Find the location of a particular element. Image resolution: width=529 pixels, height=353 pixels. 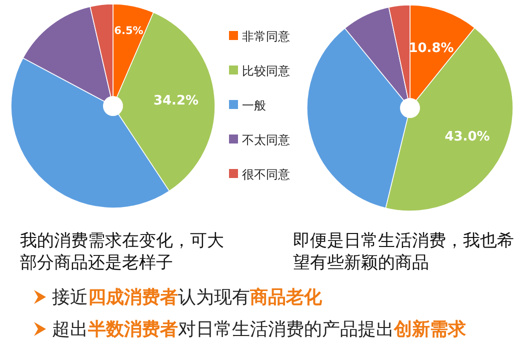

text: 即便是日常生活消费，我也希望有些新颖的商品 is located at coordinates (403, 252).